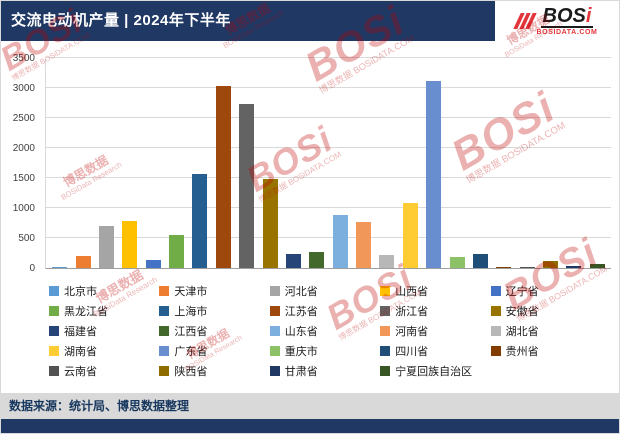 This screenshot has width=620, height=434. I want to click on legend-label: 陕西省, so click(191, 372).